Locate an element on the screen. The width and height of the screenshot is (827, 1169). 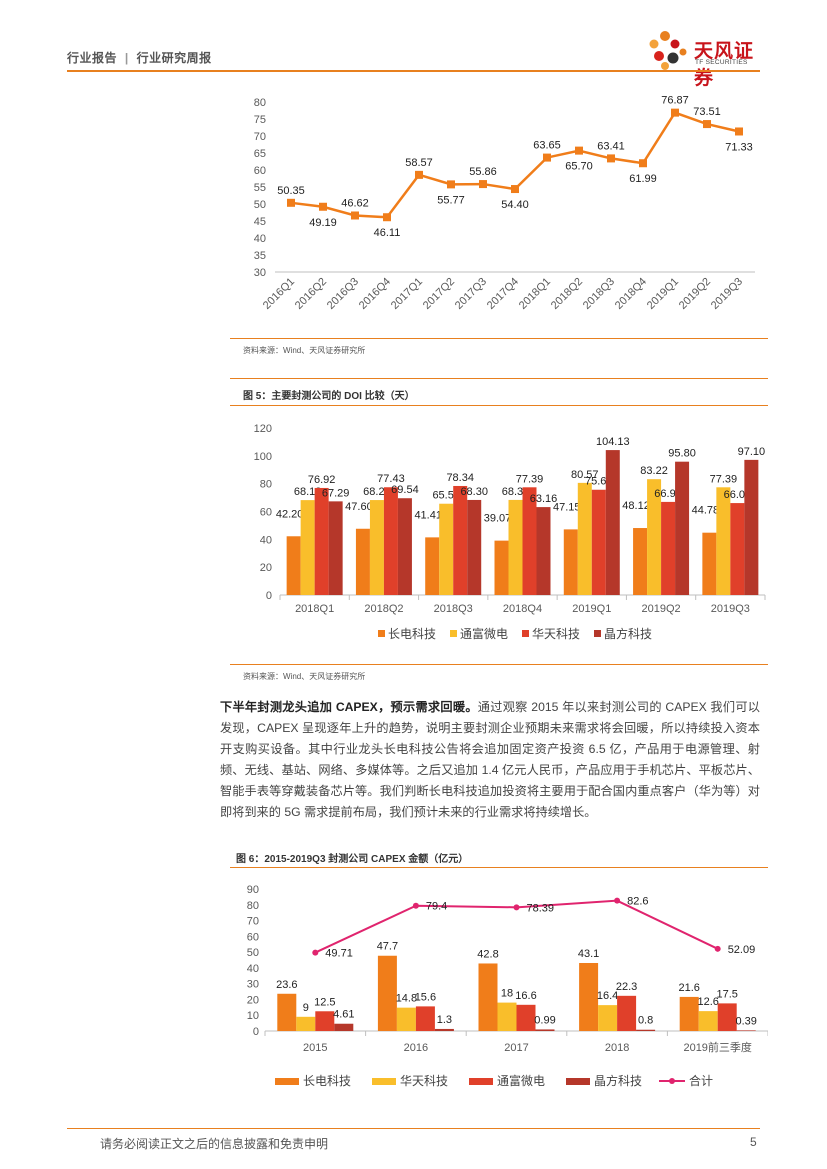
legend-line-marker is located at coordinates (672, 1081).